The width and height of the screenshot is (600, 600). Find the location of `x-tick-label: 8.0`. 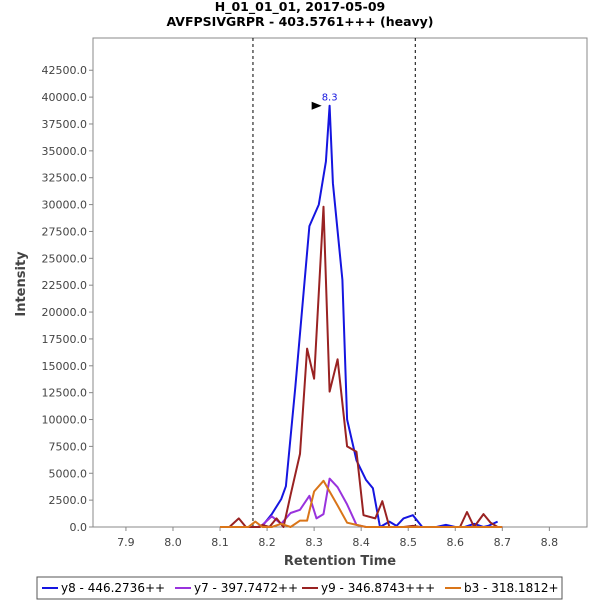

x-tick-label: 8.0 is located at coordinates (173, 542).